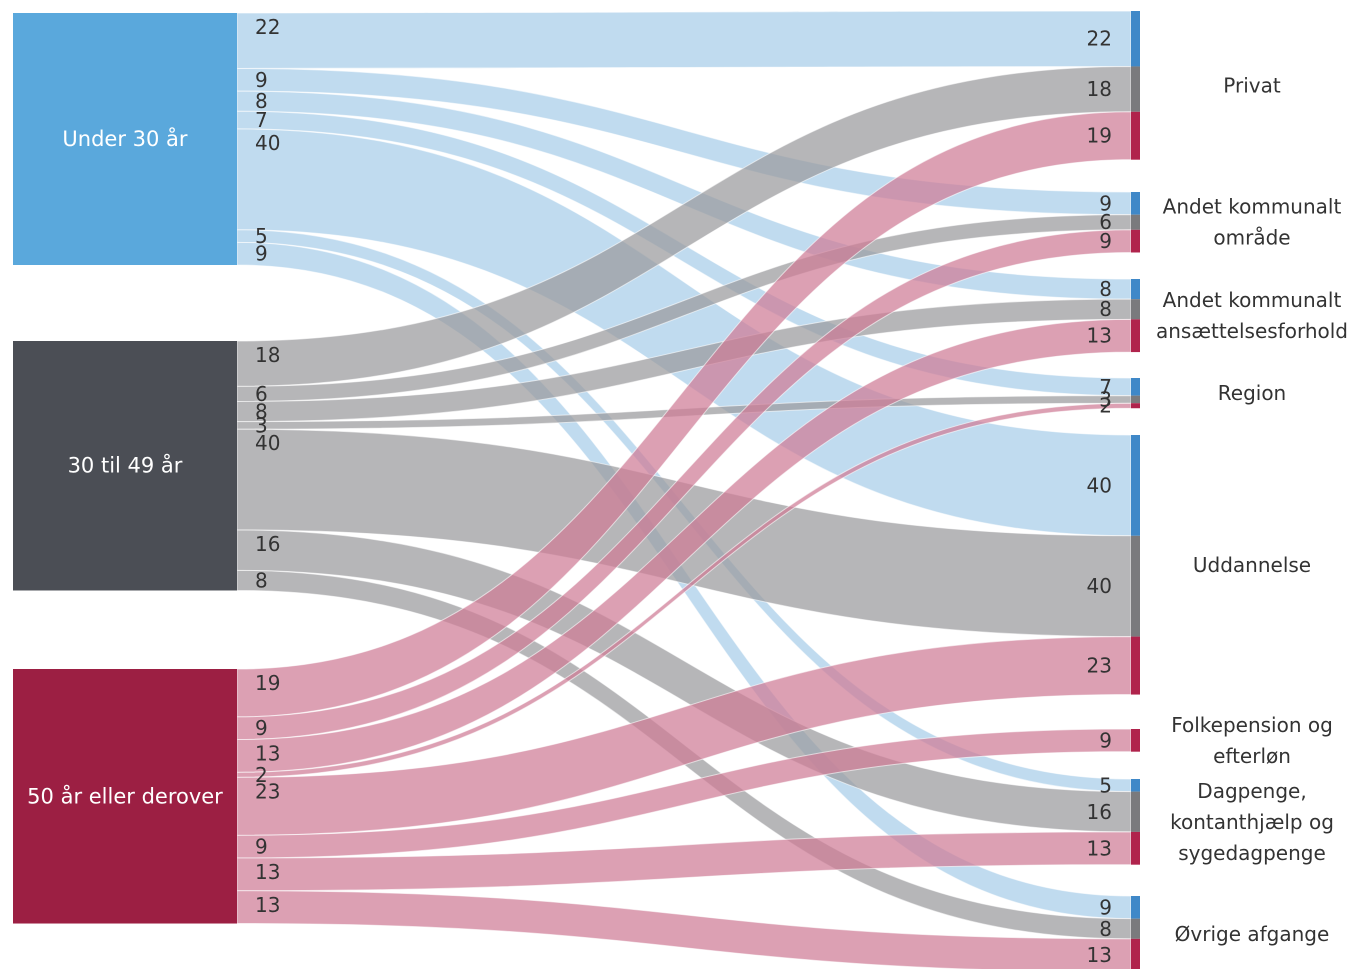  Describe the element at coordinates (1099, 812) in the screenshot. I see `target-value-label: 16` at that location.